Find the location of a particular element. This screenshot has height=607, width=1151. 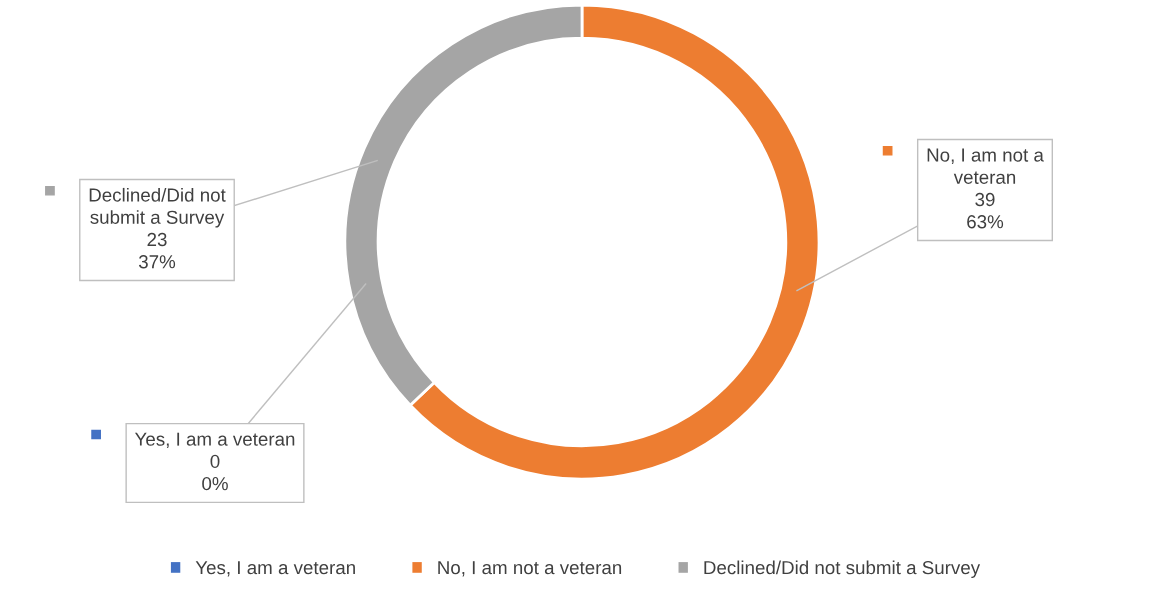

text: Yes, I am a veteran 0 0% is located at coordinates (214, 461).